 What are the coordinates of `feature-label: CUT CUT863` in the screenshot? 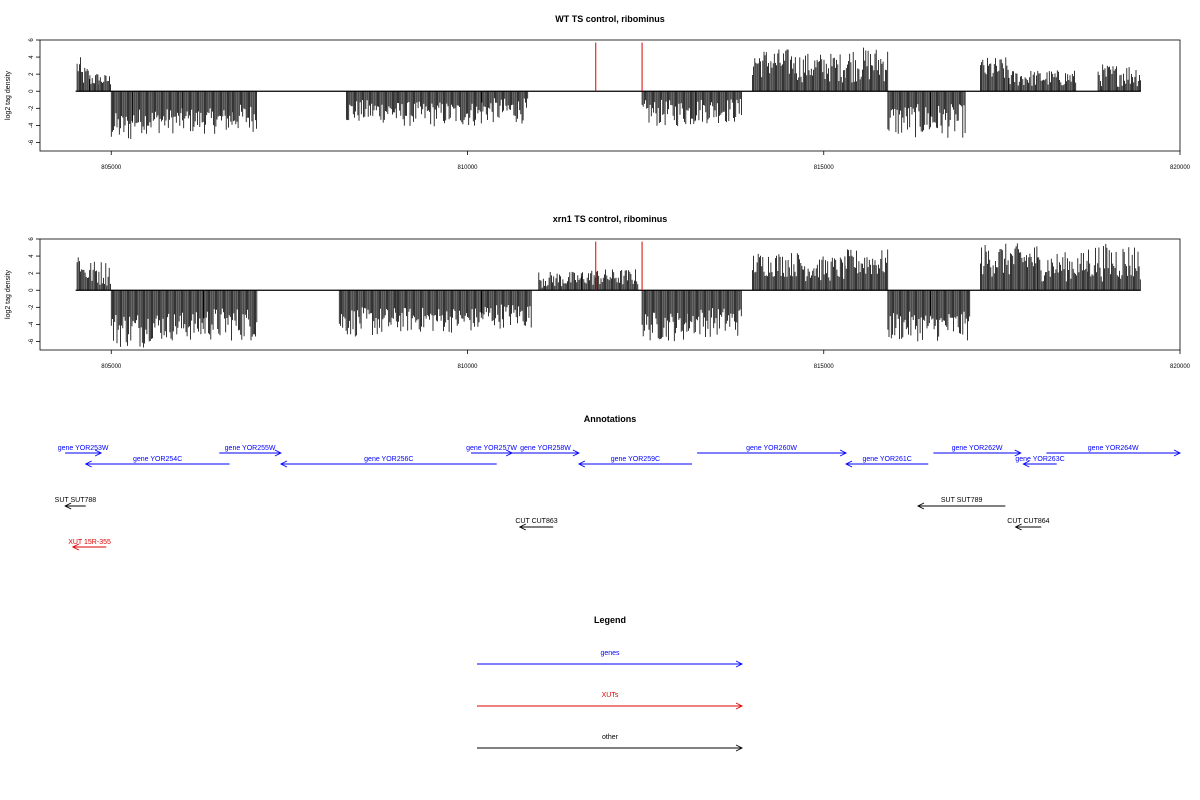 It's located at (536, 521).